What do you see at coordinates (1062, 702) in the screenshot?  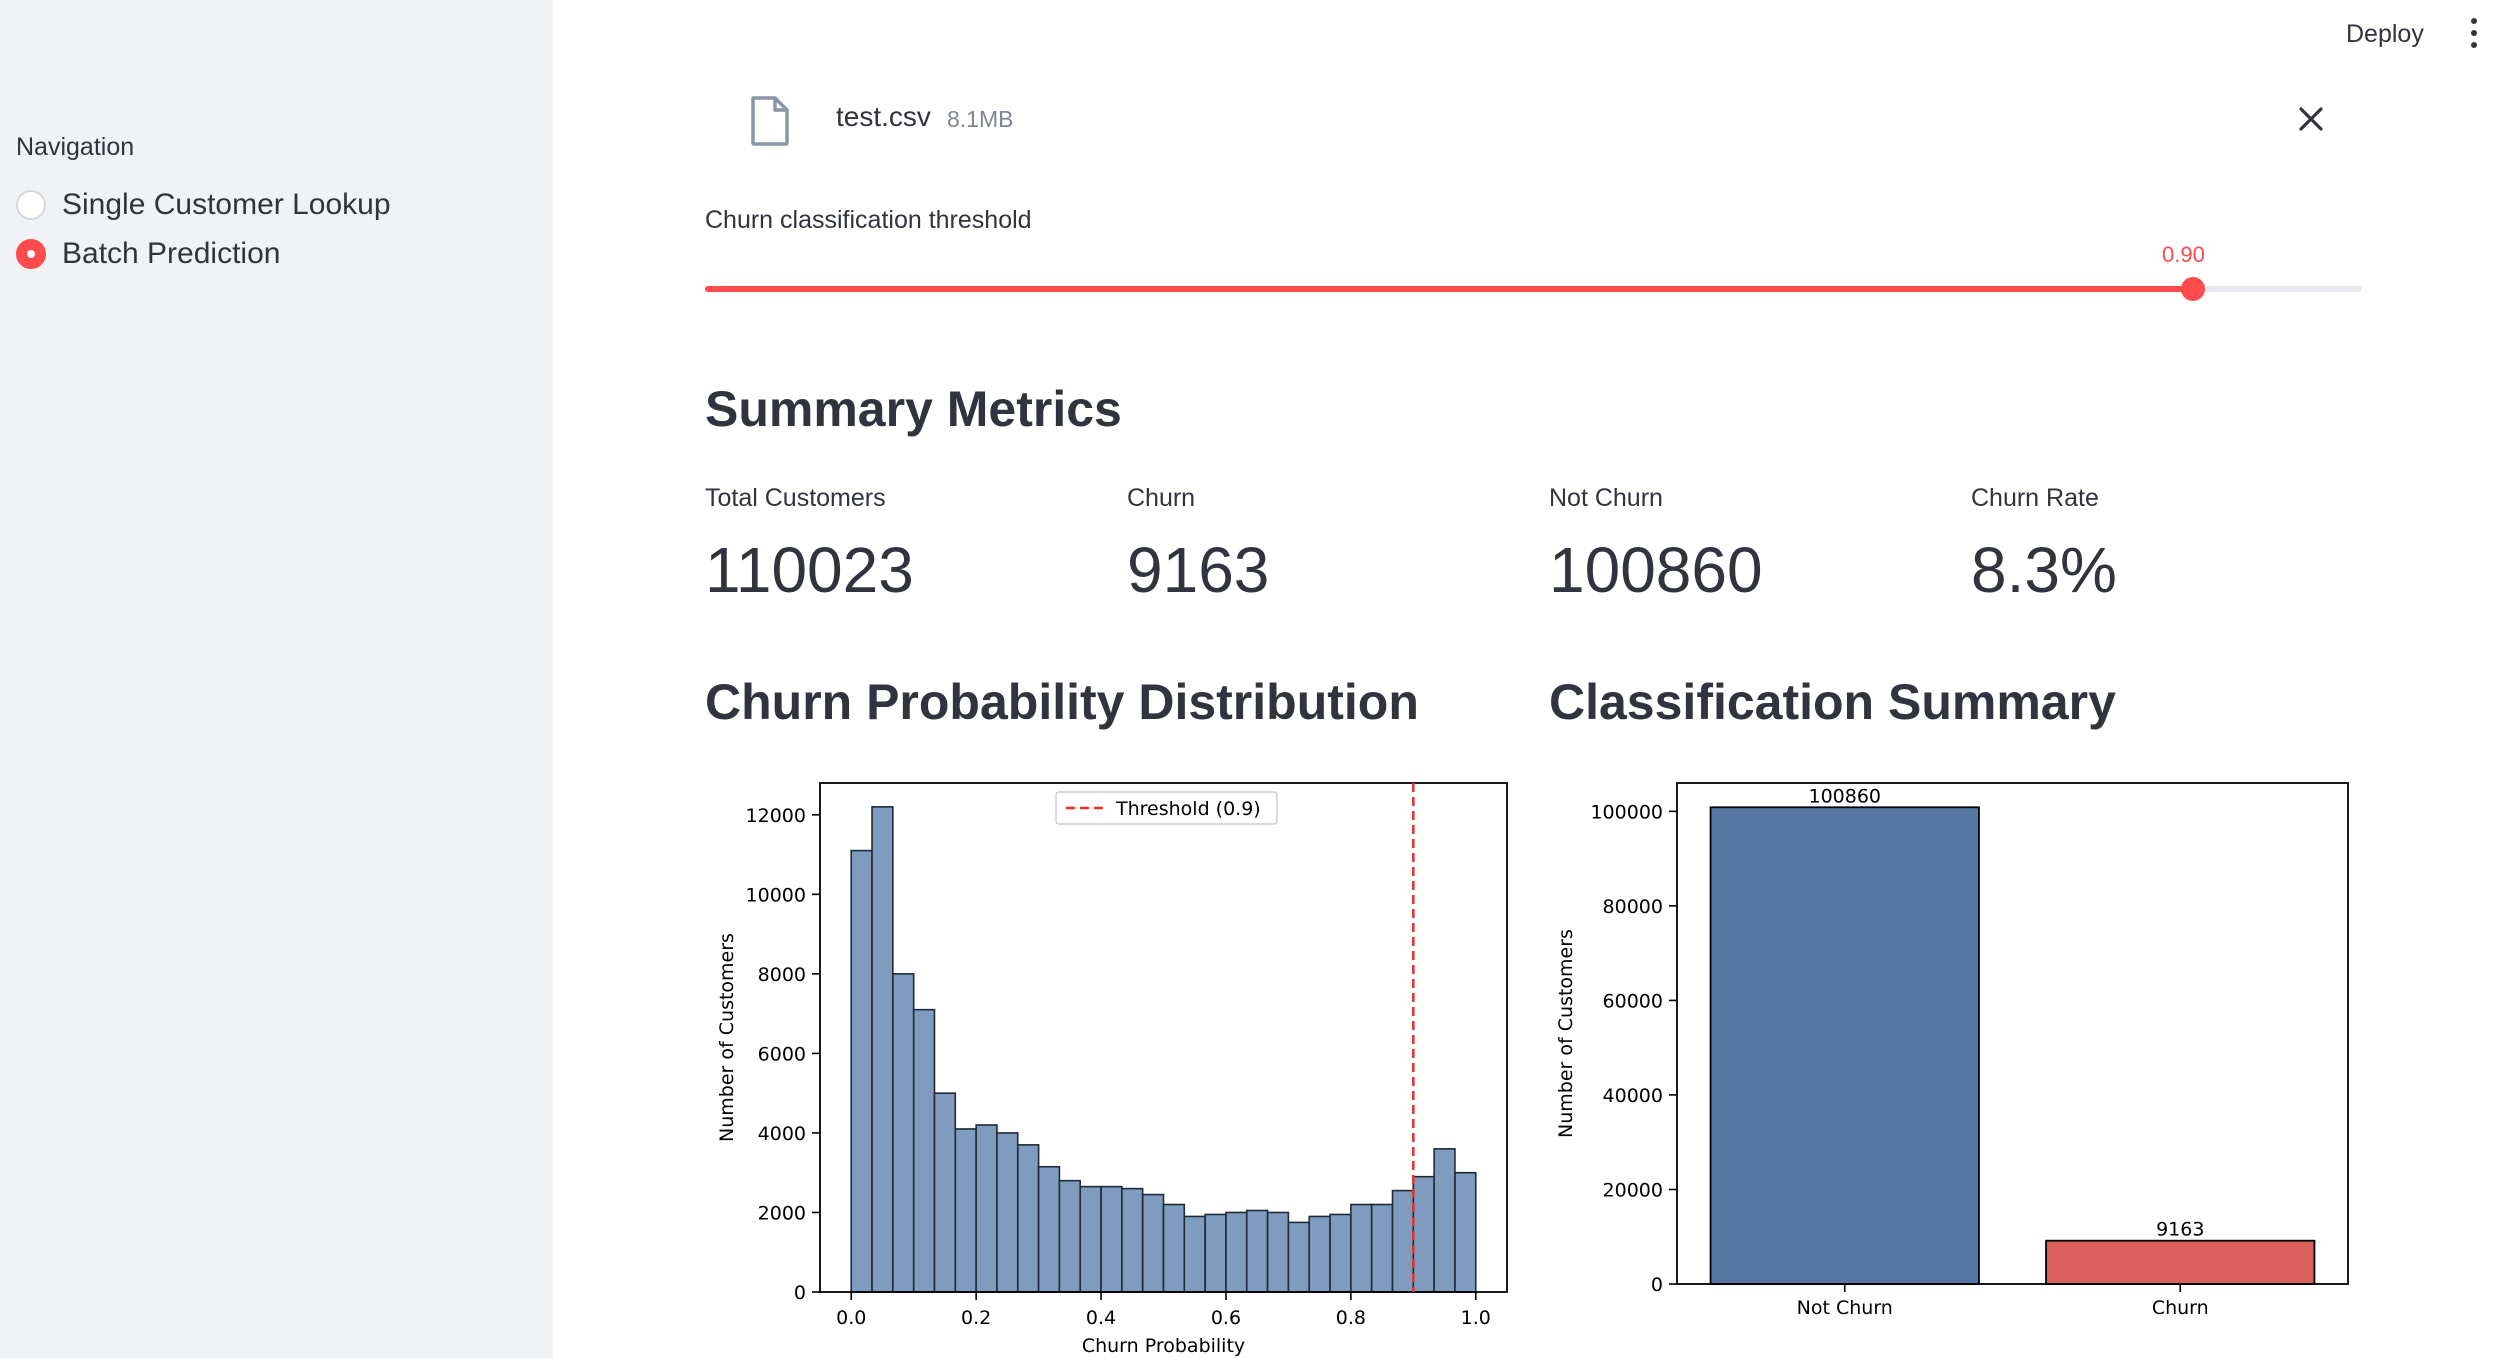 I see `distribution-heading: Churn Probability Distribution` at bounding box center [1062, 702].